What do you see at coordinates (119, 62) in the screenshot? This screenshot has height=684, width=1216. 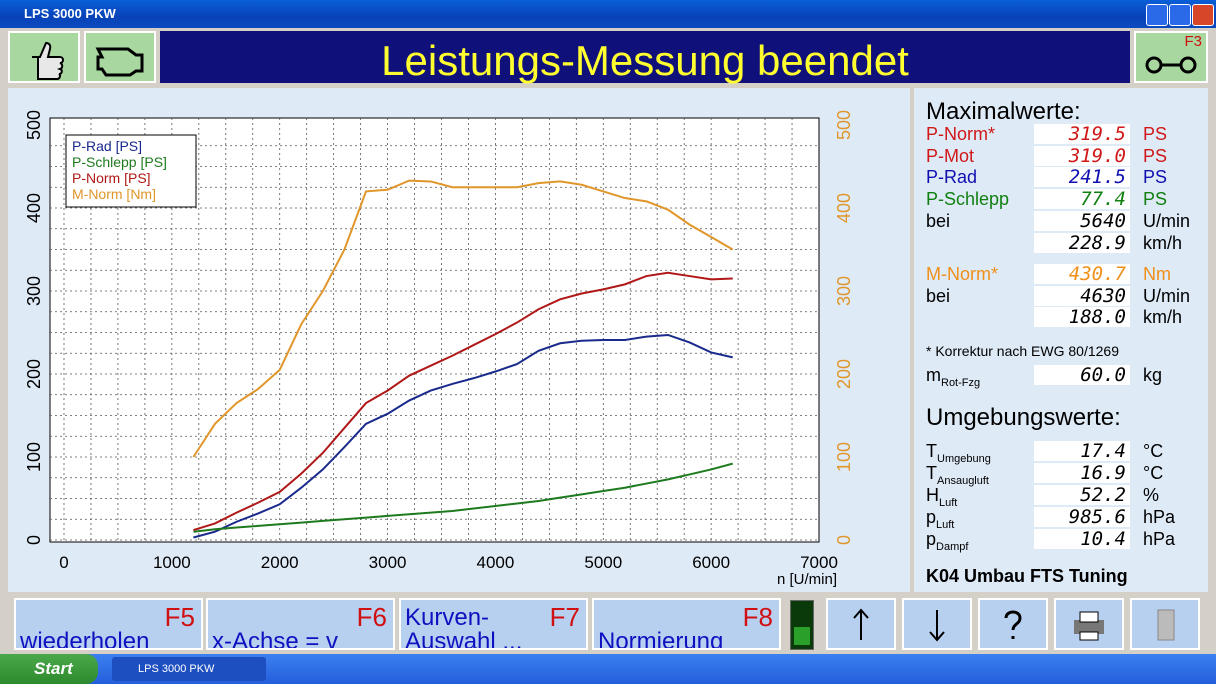 I see `engine-icon` at bounding box center [119, 62].